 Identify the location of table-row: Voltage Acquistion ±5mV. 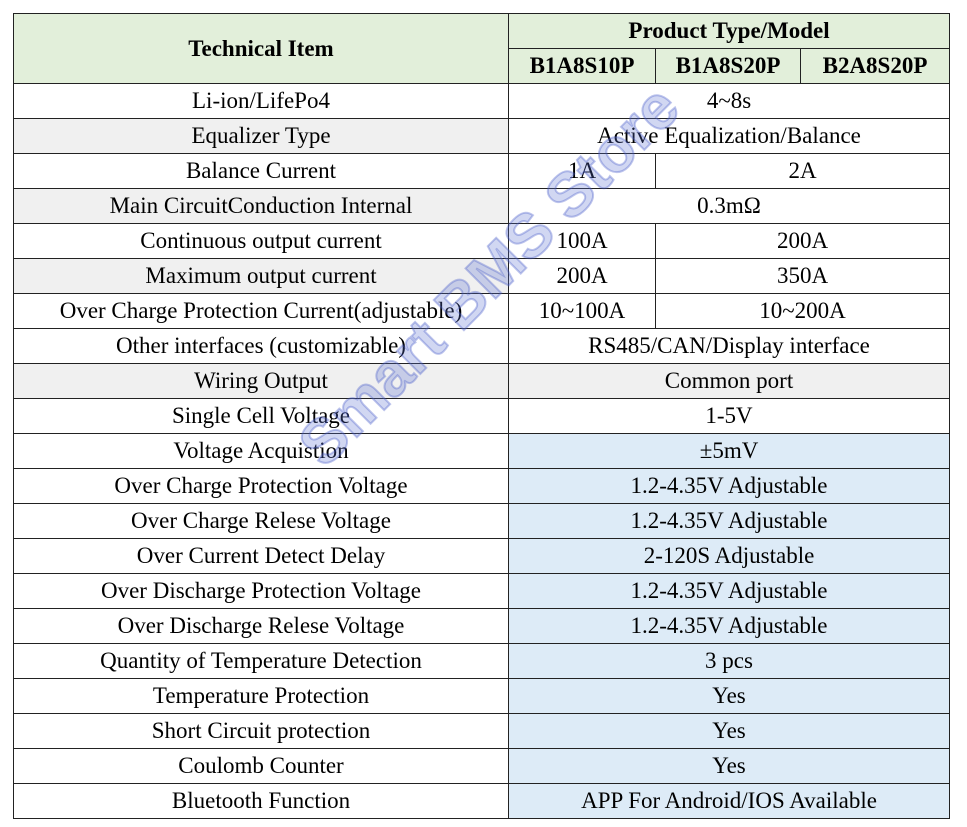
(482, 451).